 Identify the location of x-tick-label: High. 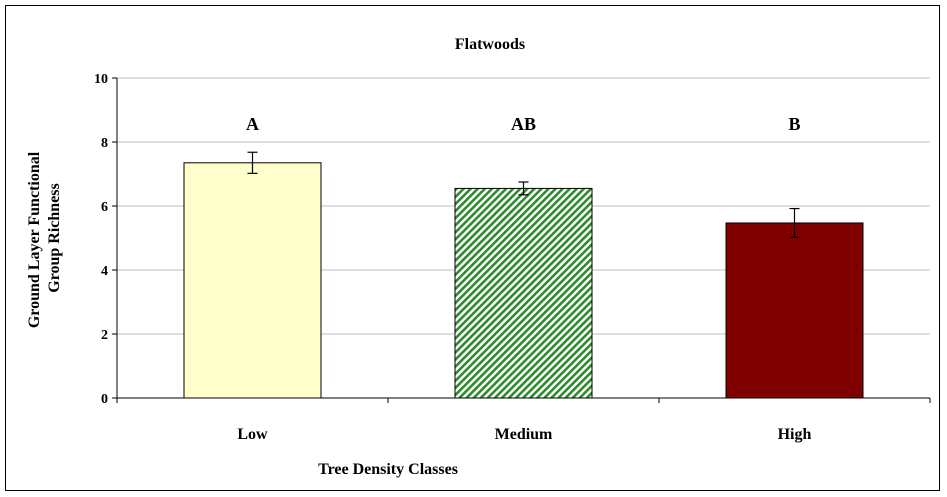
(795, 434).